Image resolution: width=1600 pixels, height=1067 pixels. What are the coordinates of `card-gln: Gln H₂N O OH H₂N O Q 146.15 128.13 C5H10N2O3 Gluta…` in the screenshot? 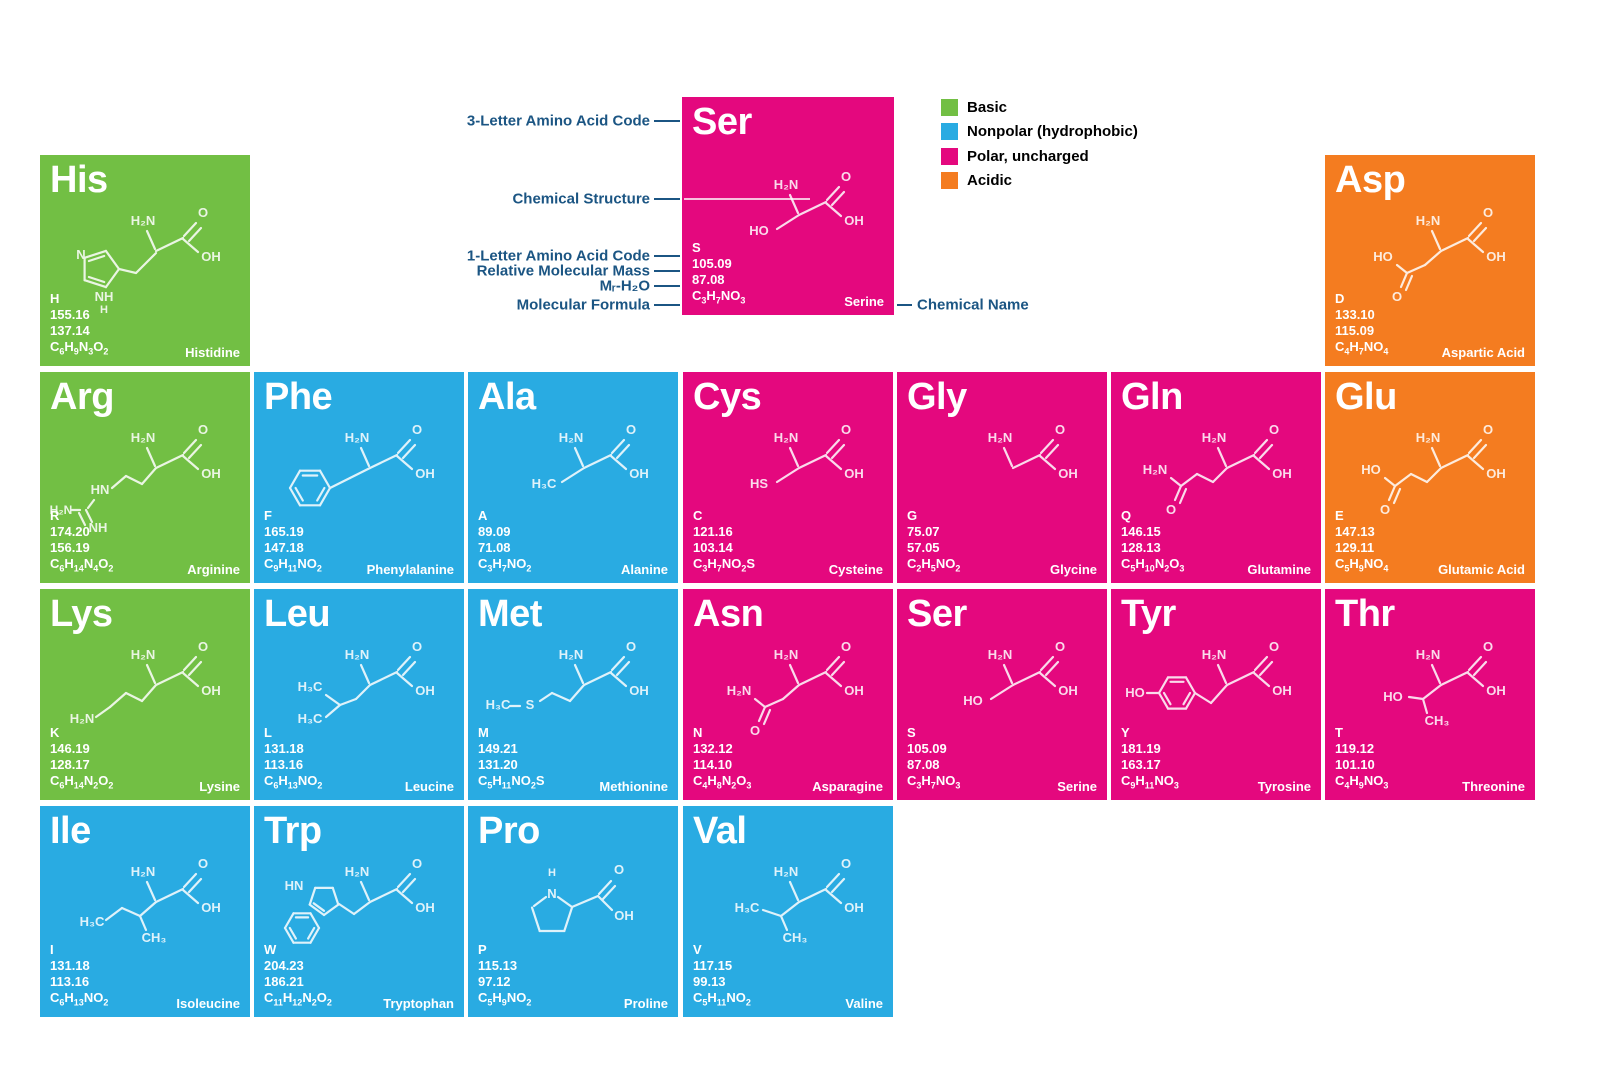 It's located at (1216, 477).